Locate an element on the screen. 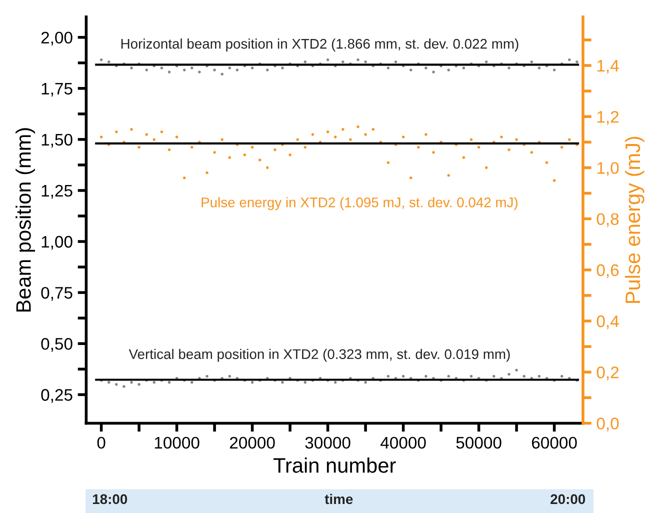 This screenshot has width=658, height=513. y-tick-label: 1,50 is located at coordinates (57, 141).